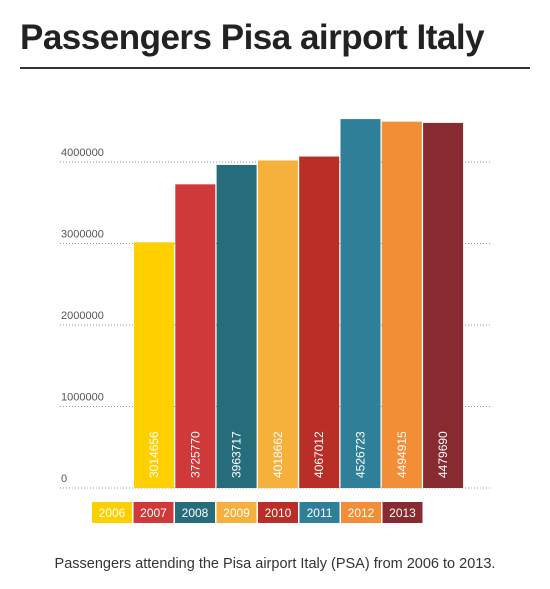 This screenshot has height=589, width=550. I want to click on bar-2012, so click(401, 304).